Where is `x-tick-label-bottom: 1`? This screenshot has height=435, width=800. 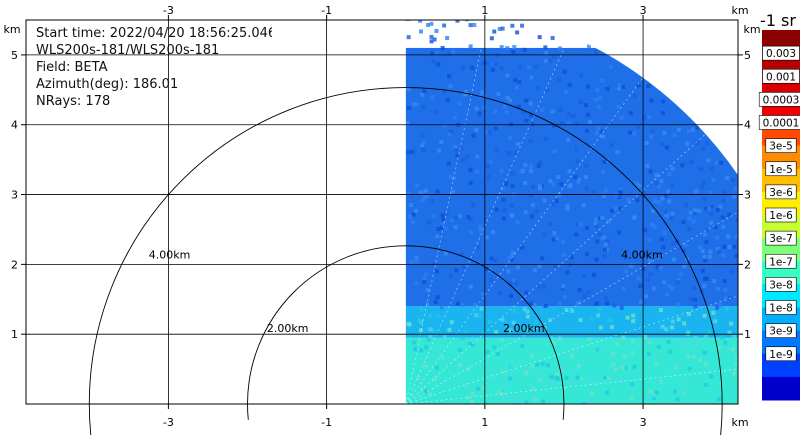 x-tick-label-bottom: 1 is located at coordinates (484, 422).